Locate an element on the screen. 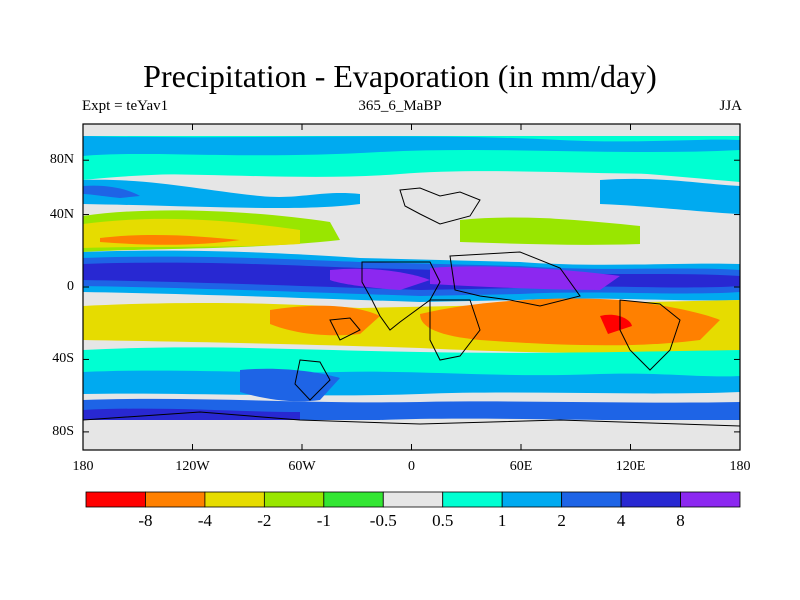 This screenshot has height=600, width=800. season-label: JJA is located at coordinates (730, 106).